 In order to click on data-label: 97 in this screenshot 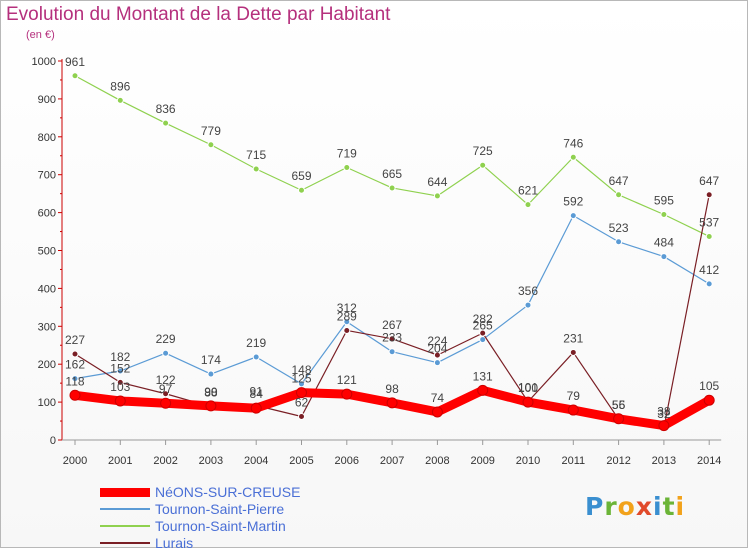, I will do `click(166, 389)`.